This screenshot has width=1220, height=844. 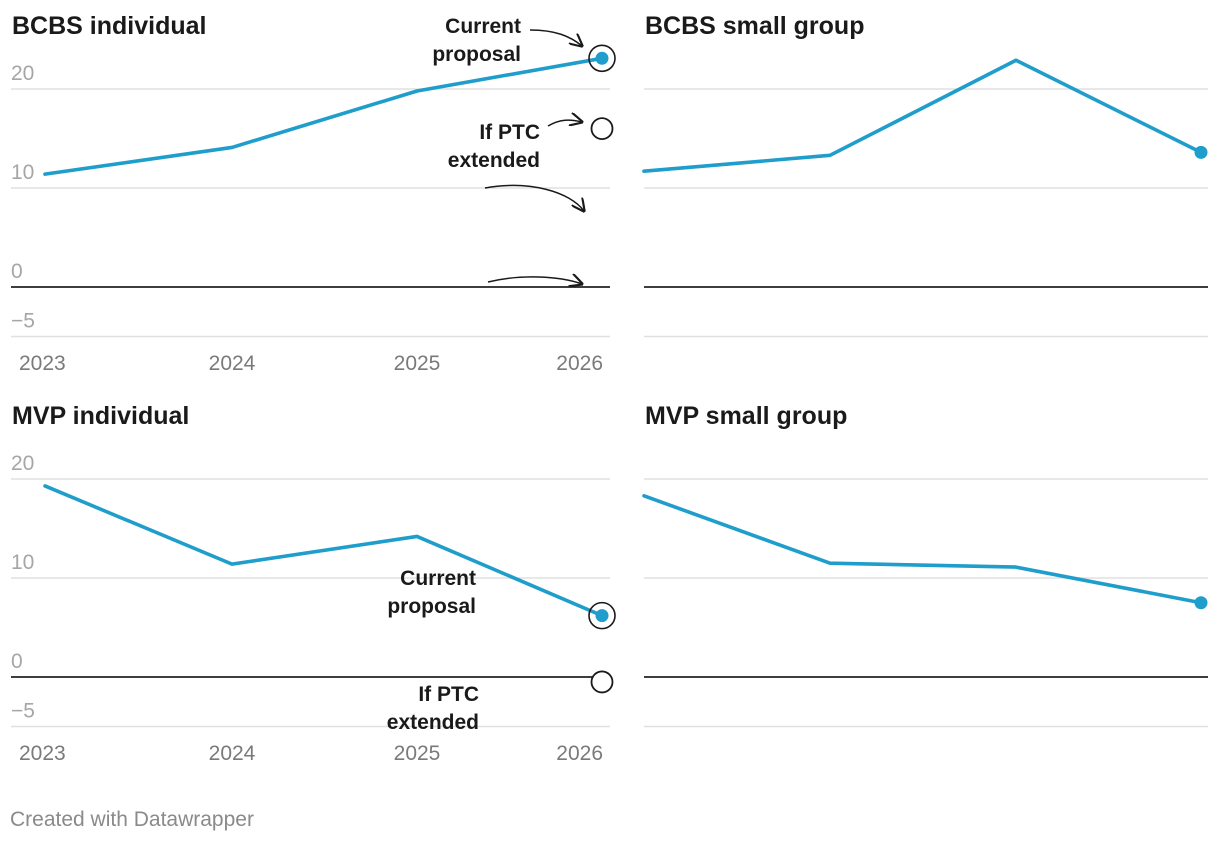 I want to click on panel-title: MVP small group, so click(x=746, y=416).